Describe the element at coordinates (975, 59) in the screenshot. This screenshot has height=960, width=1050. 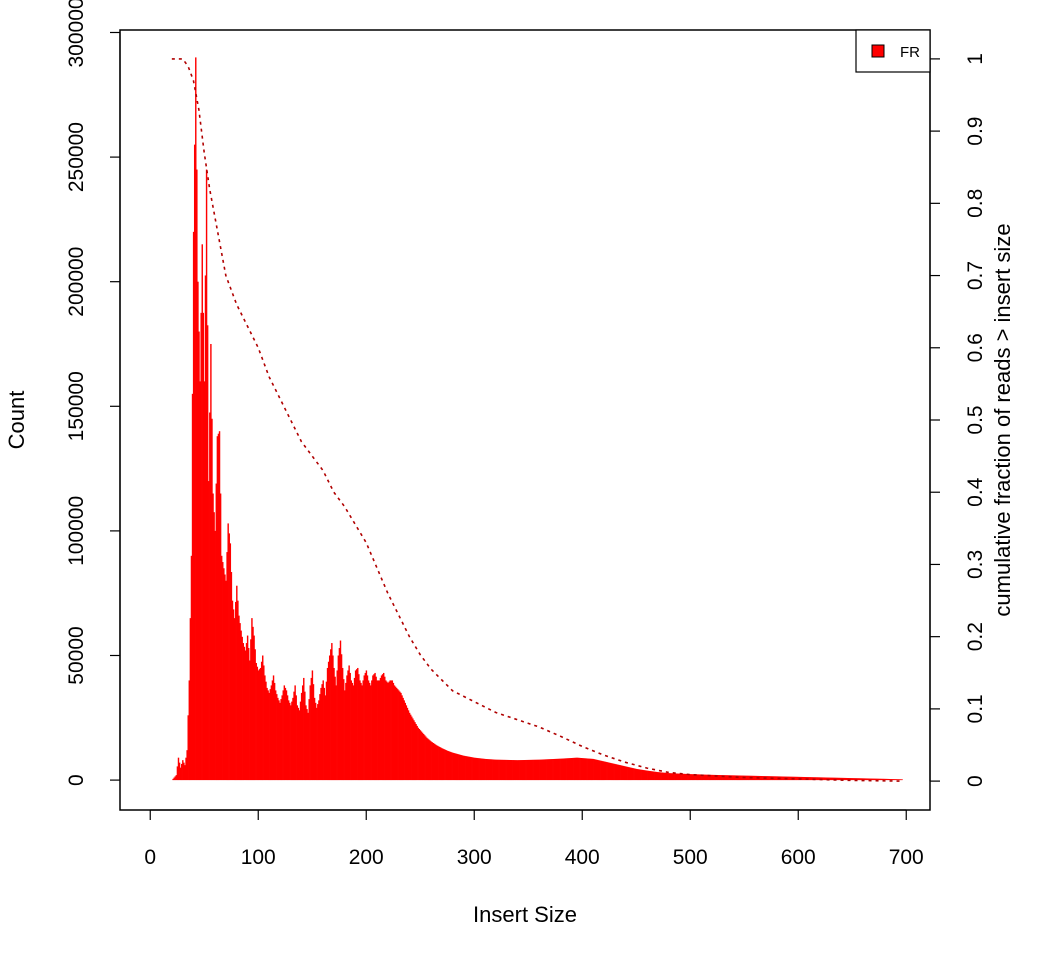
I see `y2-tick-label: 1` at that location.